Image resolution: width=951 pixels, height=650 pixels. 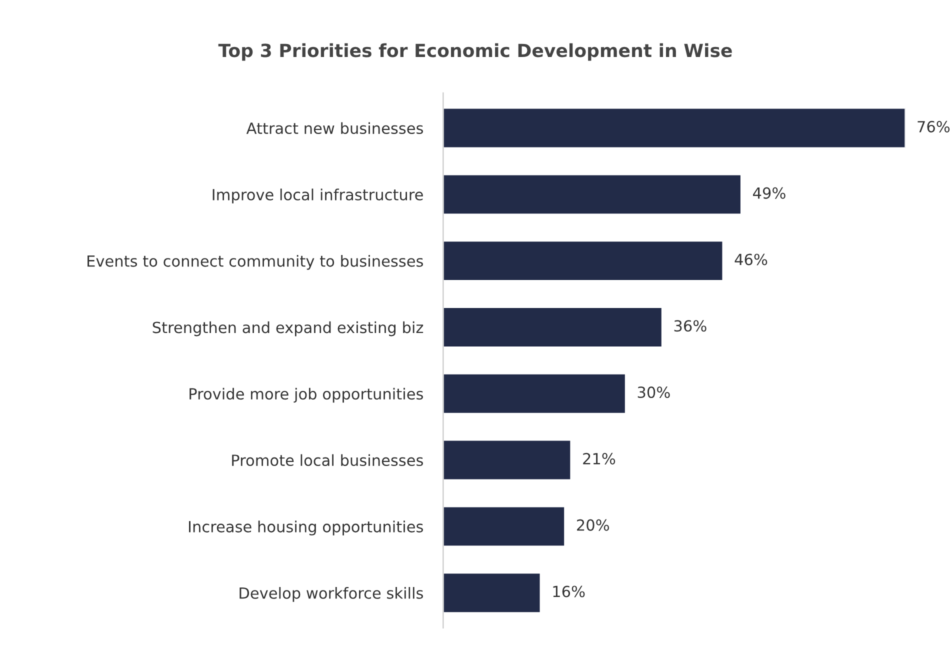 I want to click on data-label: 16%, so click(x=569, y=592).